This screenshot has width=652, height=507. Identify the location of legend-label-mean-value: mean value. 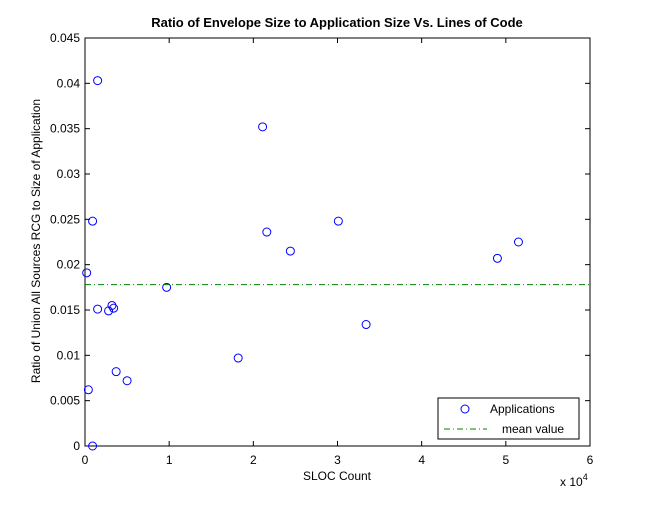
(533, 429).